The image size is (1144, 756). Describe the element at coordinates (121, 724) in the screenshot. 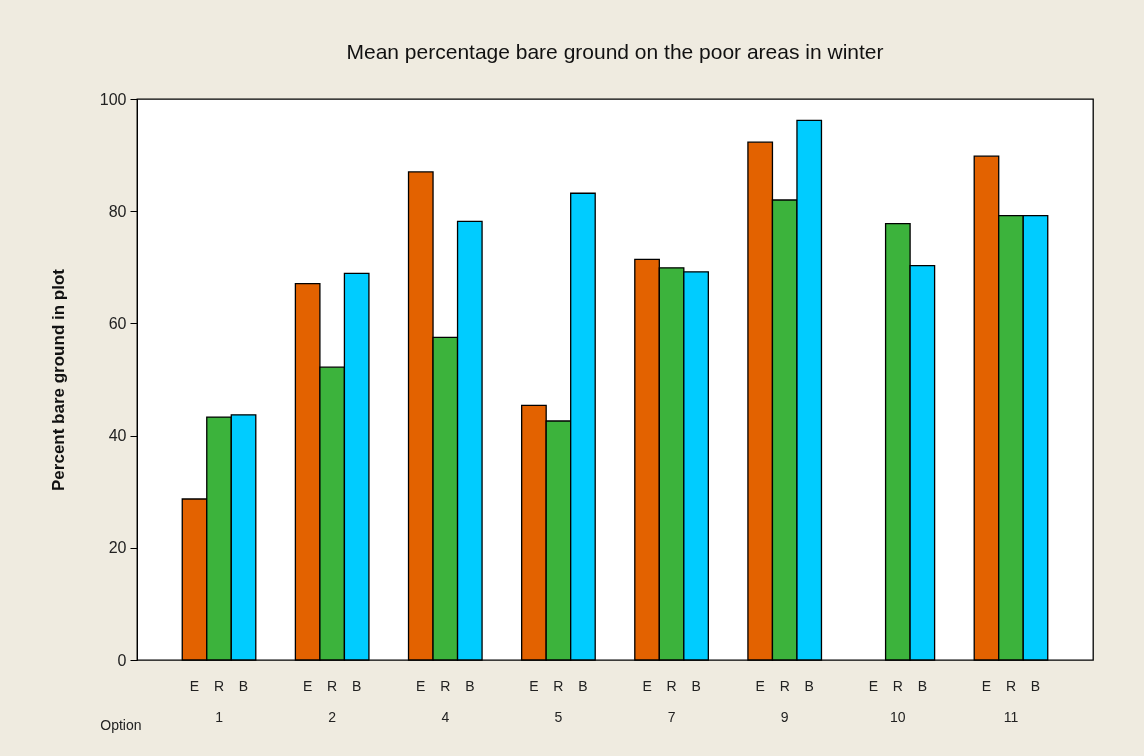

I see `x-axis-title: Option` at that location.